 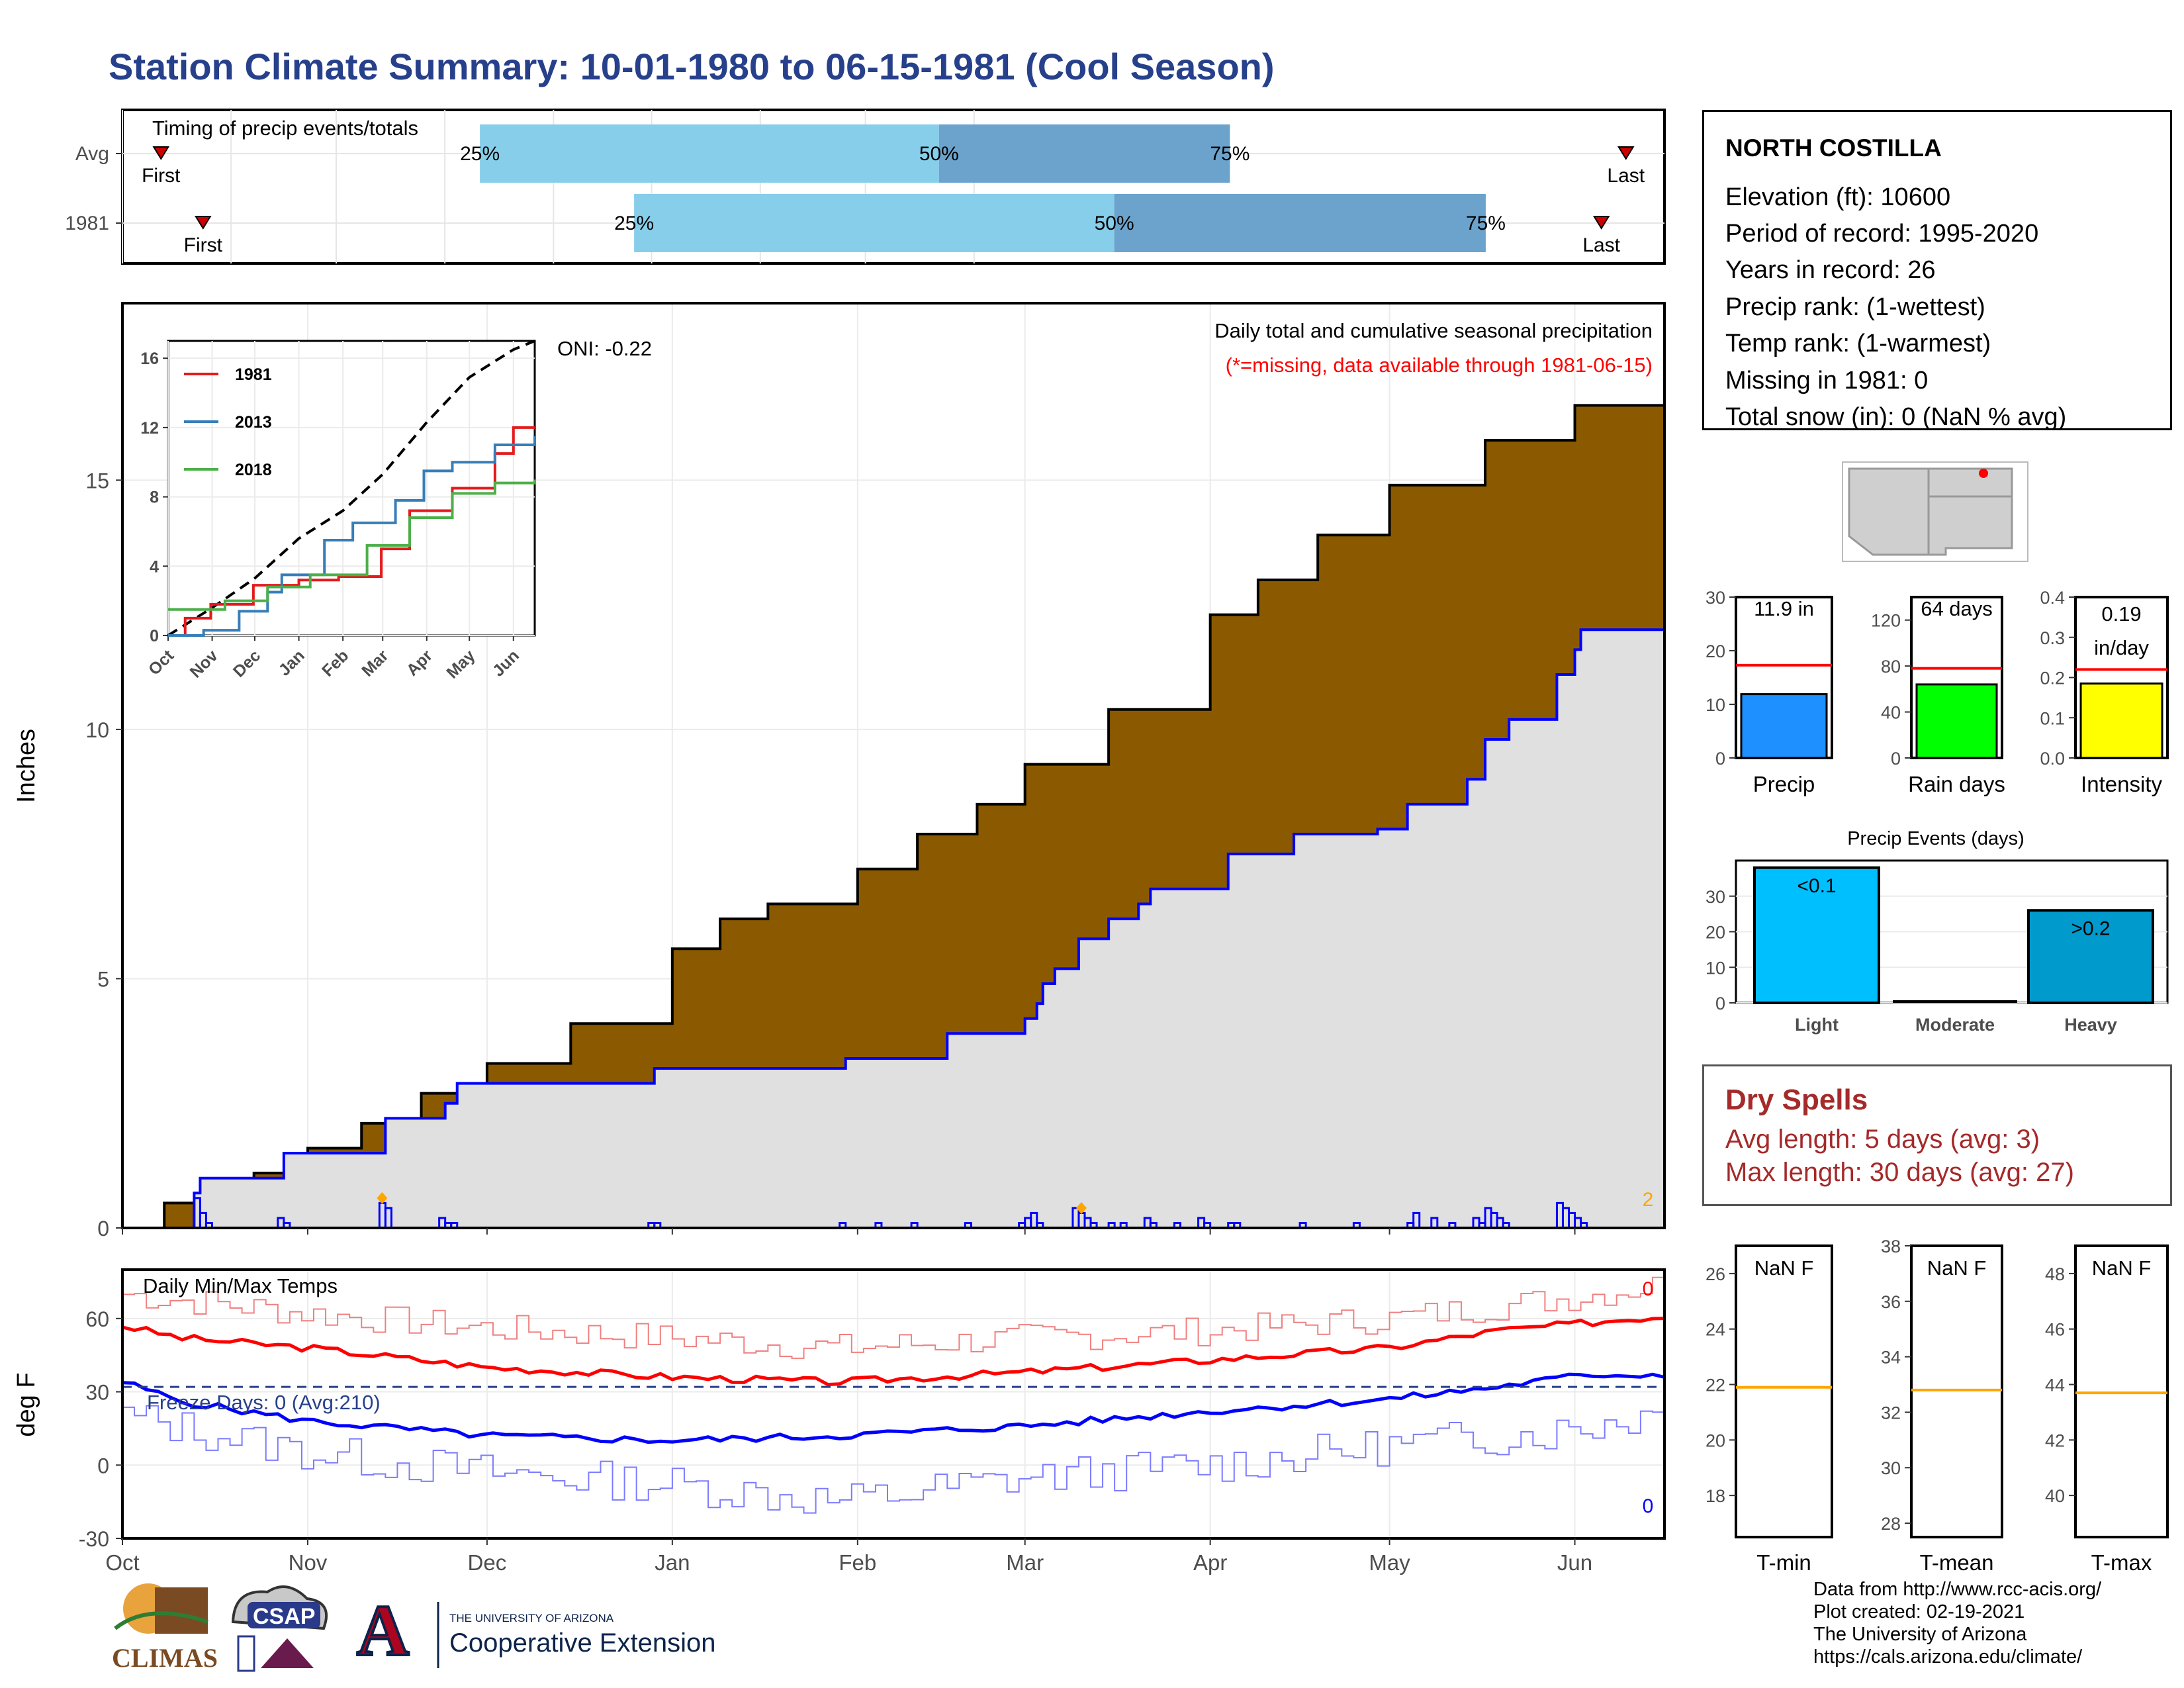 What do you see at coordinates (893, 1352) in the screenshot?
I see `avg-max-line` at bounding box center [893, 1352].